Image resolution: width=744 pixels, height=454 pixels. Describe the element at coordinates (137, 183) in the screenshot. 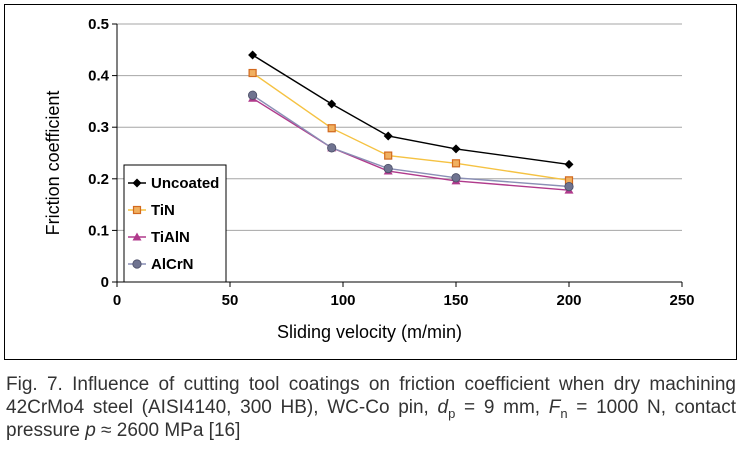

I see `legend-marker-uncoated` at that location.